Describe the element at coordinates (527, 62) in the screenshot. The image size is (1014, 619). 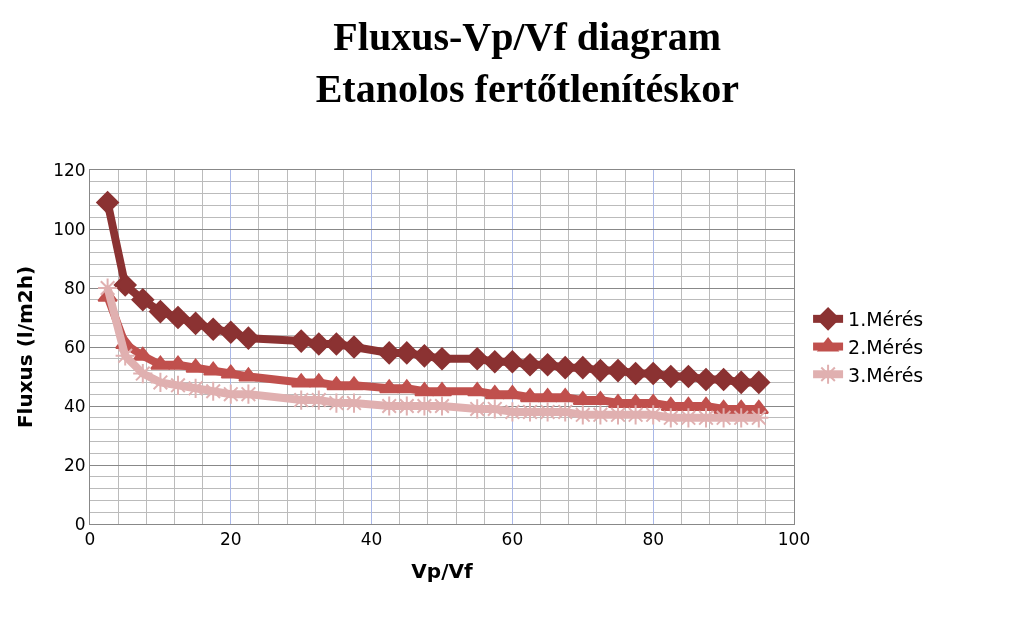
I see `chart-title: Fluxus-Vp/Vf diagram Etanolos fertőtlenítéskor` at that location.